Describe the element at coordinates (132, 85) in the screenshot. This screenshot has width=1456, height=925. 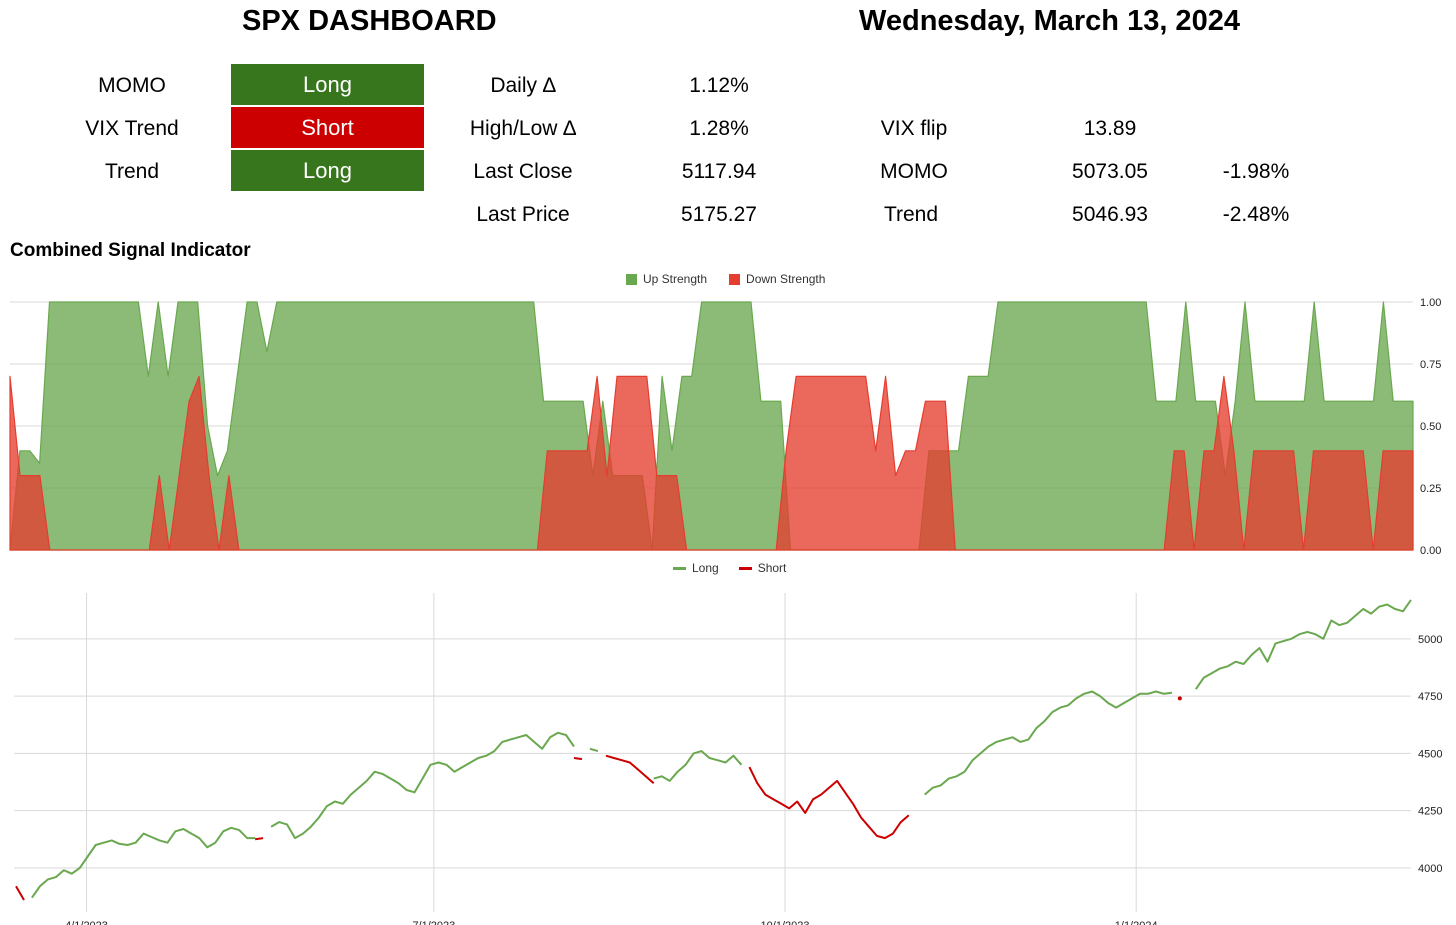
I see `signal-label-momo: MOMO` at that location.